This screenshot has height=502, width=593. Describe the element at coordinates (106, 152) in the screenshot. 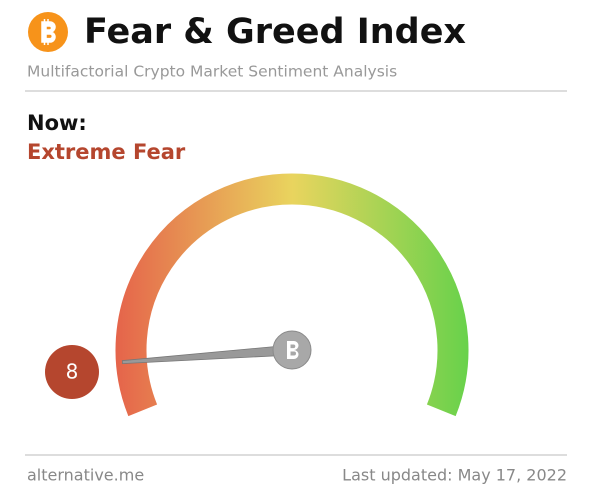

I see `classification: Extreme Fear` at that location.